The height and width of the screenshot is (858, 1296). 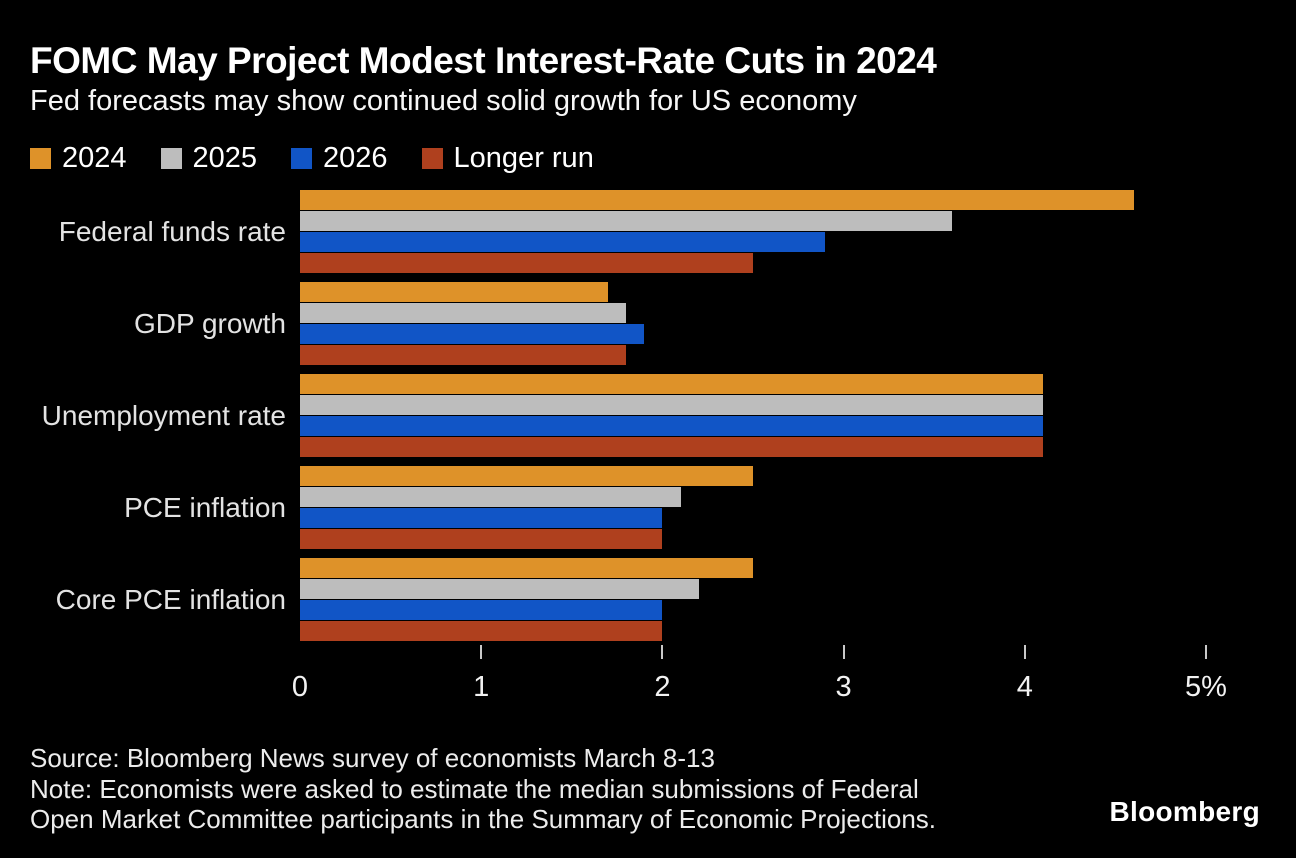 I want to click on category-label: GDP growth, so click(x=210, y=323).